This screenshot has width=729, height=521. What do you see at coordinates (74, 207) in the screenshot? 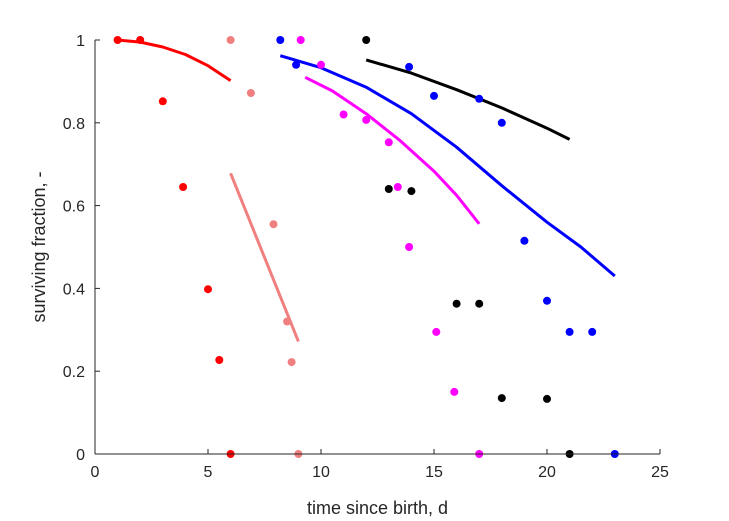
I see `y-tick-label: 0.6` at bounding box center [74, 207].